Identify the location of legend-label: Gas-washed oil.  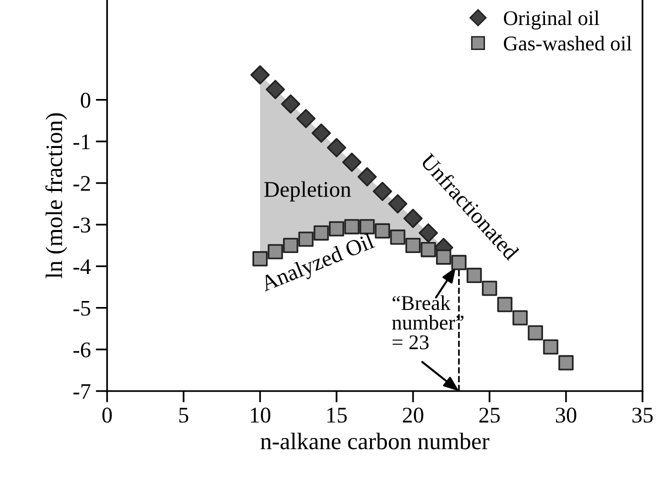
(568, 43).